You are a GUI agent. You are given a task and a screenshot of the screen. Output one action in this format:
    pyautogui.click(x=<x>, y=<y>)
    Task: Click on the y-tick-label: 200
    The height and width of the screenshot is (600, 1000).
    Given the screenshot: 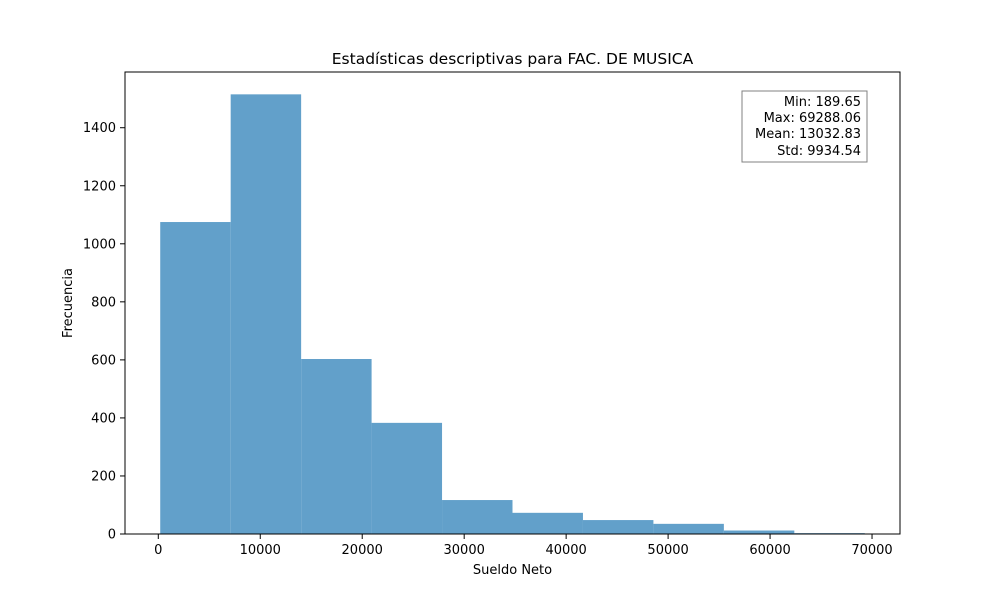 What is the action you would take?
    pyautogui.click(x=103, y=476)
    